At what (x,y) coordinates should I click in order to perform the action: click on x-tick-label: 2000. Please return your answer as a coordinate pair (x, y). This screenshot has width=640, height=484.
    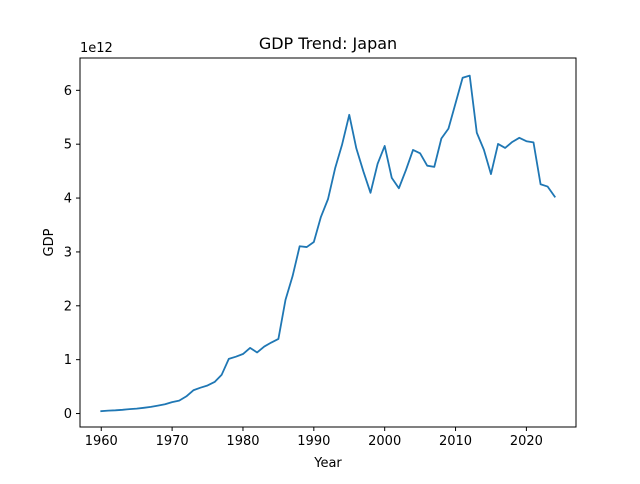
    Looking at the image, I should click on (384, 441).